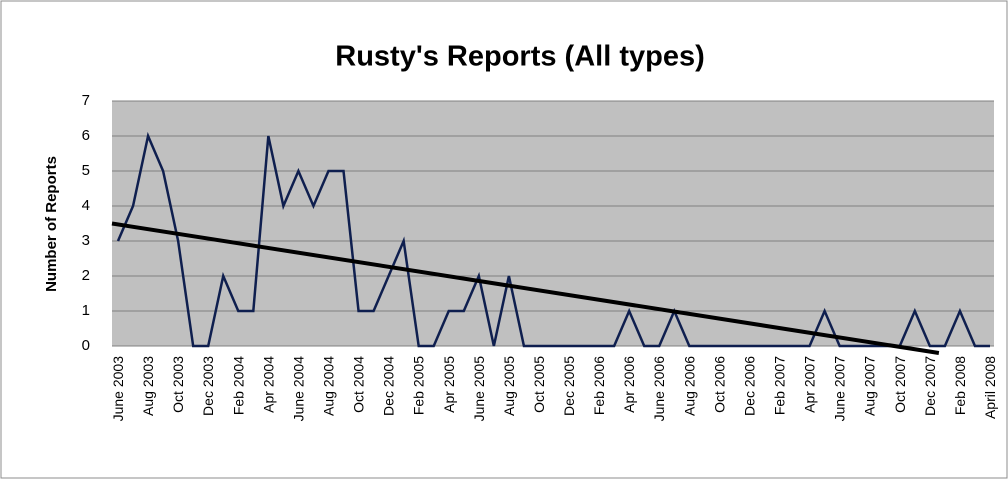 The width and height of the screenshot is (1008, 479). I want to click on x-tick-label: Feb 2005, so click(419, 385).